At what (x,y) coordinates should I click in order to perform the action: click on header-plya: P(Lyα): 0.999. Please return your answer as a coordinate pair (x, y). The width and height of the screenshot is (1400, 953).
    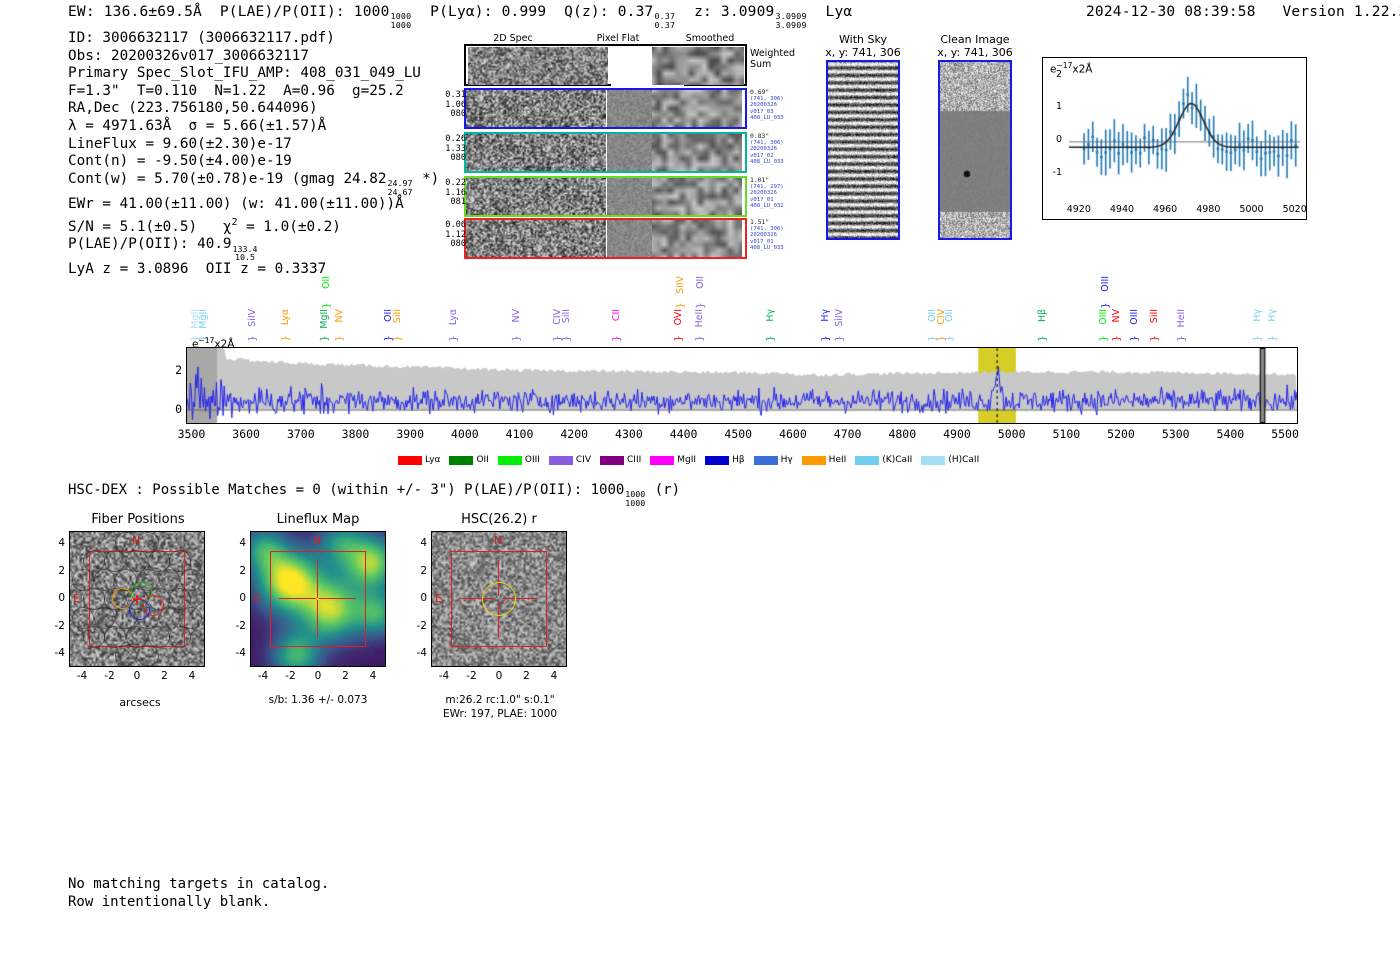
    Looking at the image, I should click on (488, 12).